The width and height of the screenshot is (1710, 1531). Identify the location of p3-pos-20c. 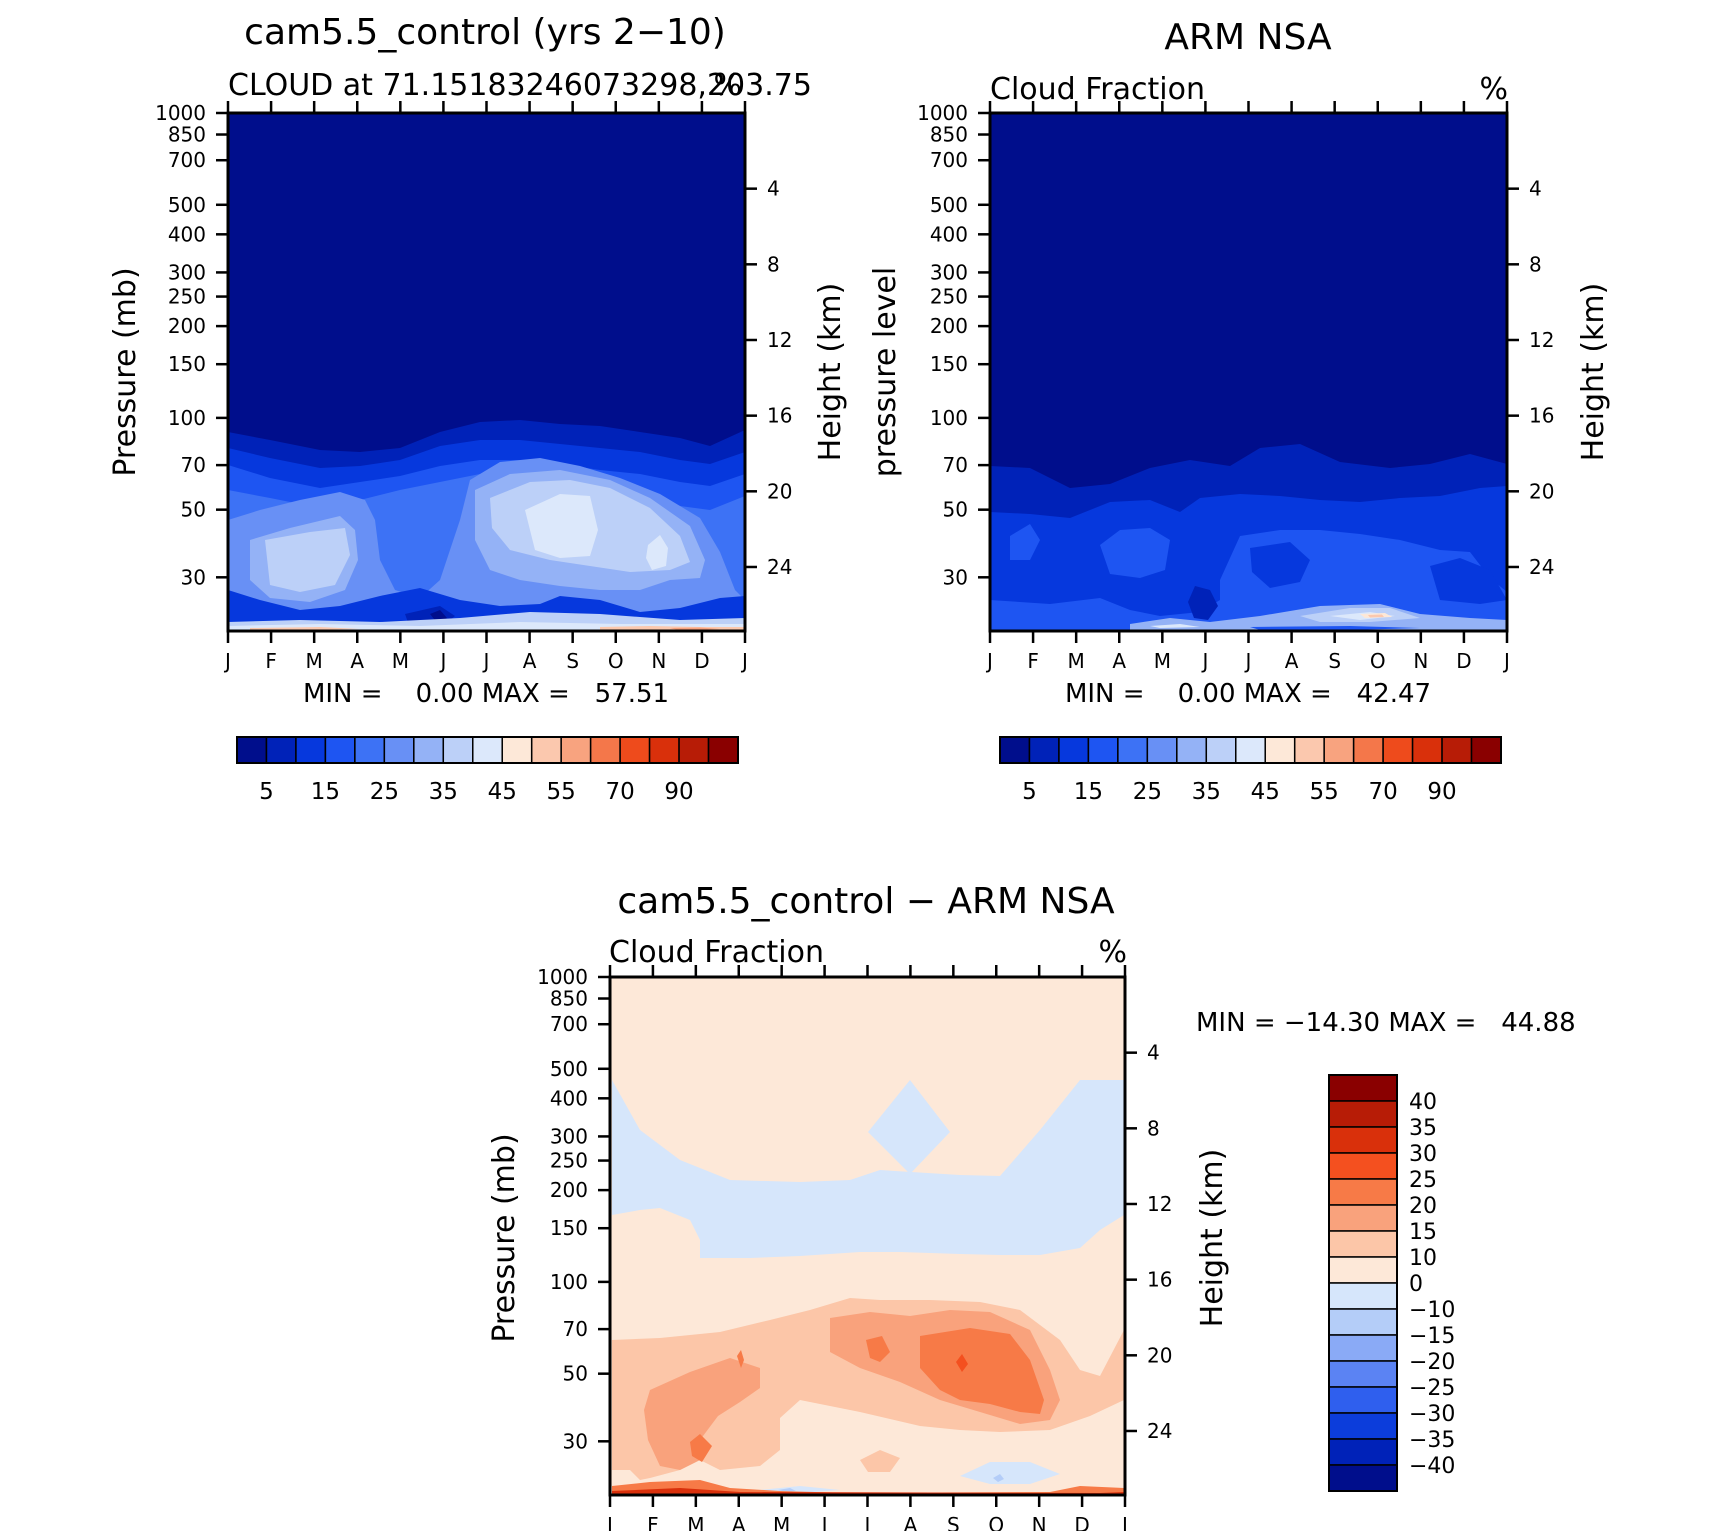
(701, 1448).